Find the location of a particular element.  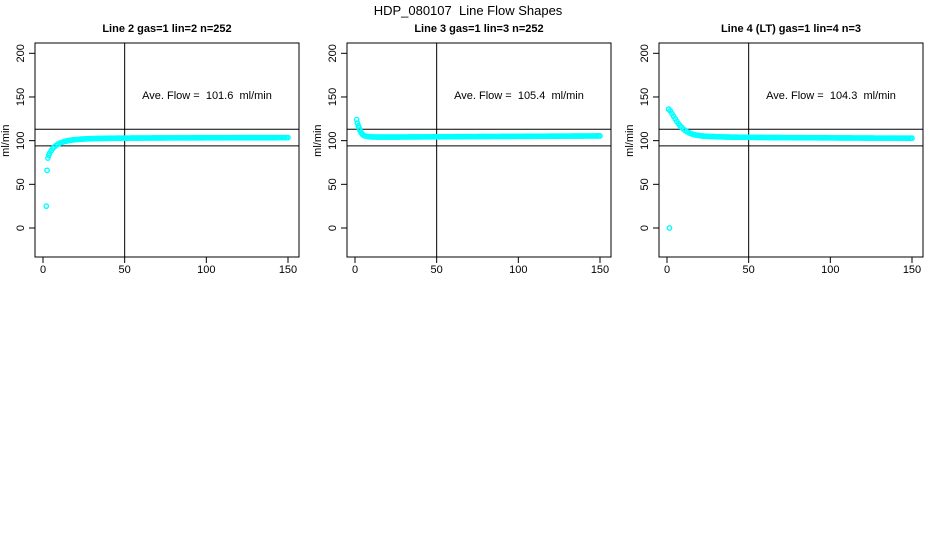

panel-title-line2: Line 2 gas=1 lin=2 n=252 is located at coordinates (167, 29).